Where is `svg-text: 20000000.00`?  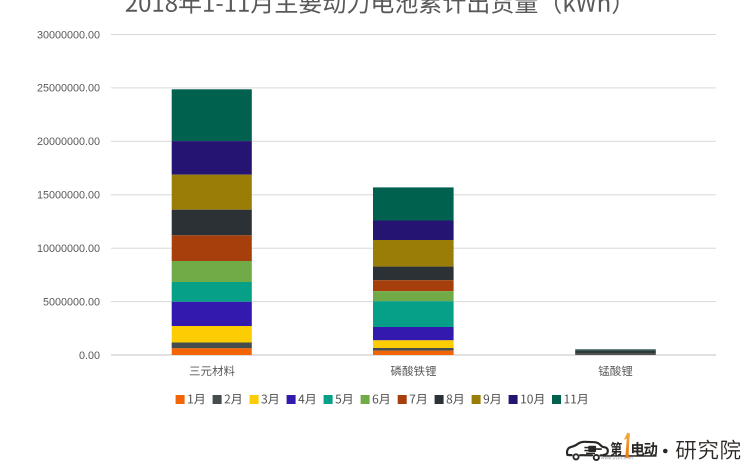 svg-text: 20000000.00 is located at coordinates (68, 142).